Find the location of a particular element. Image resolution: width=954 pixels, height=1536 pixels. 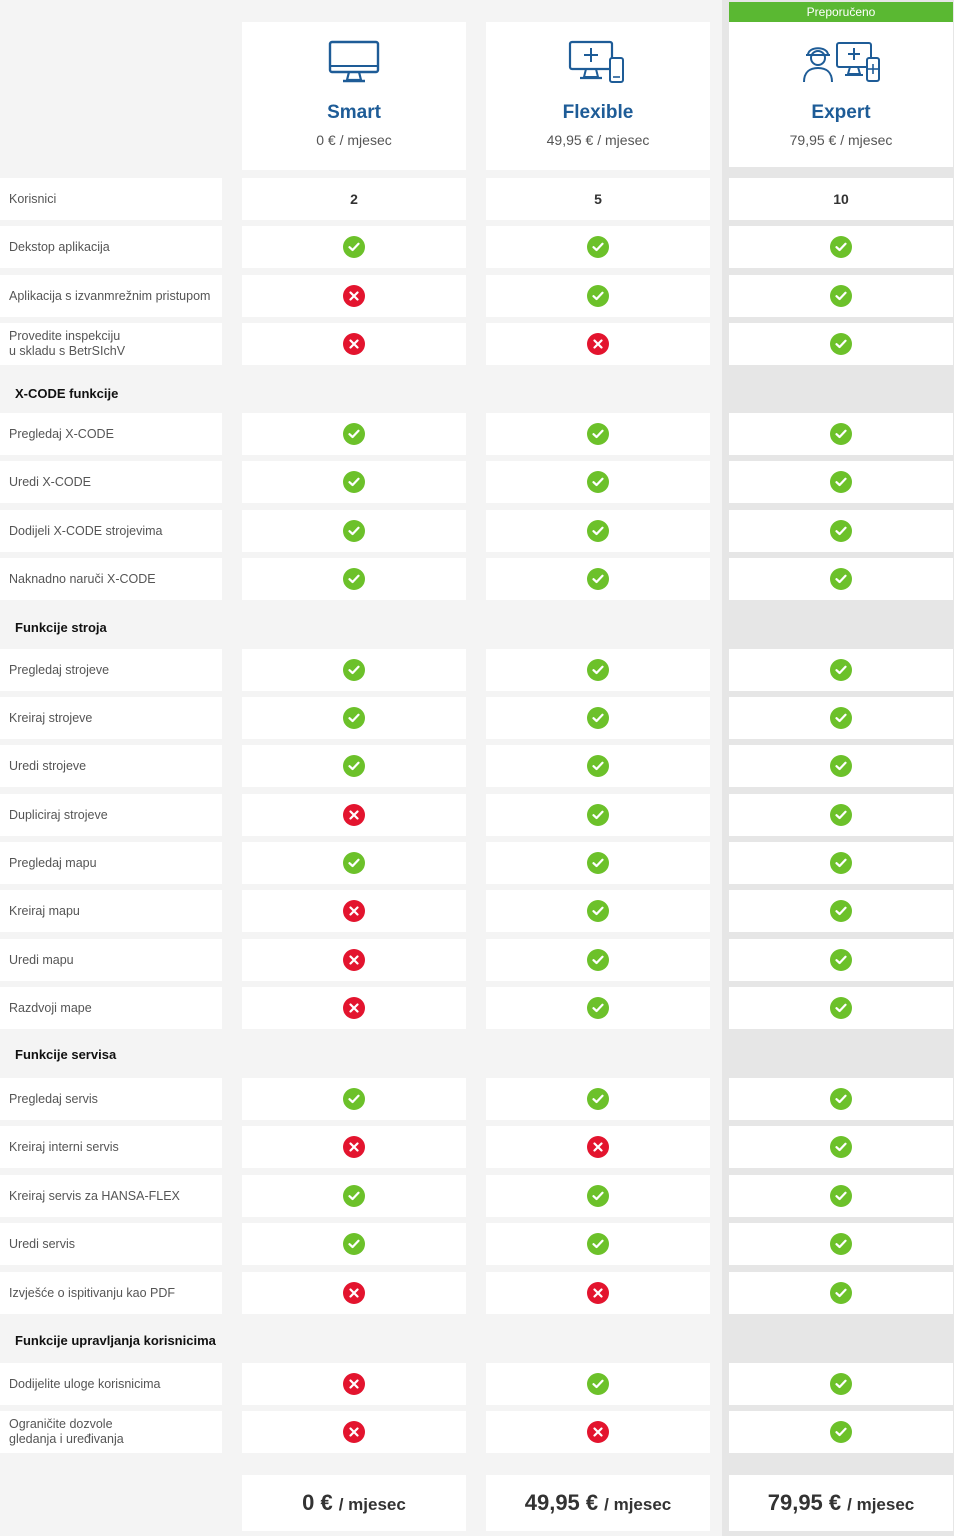

plan-name: Smart is located at coordinates (354, 112).